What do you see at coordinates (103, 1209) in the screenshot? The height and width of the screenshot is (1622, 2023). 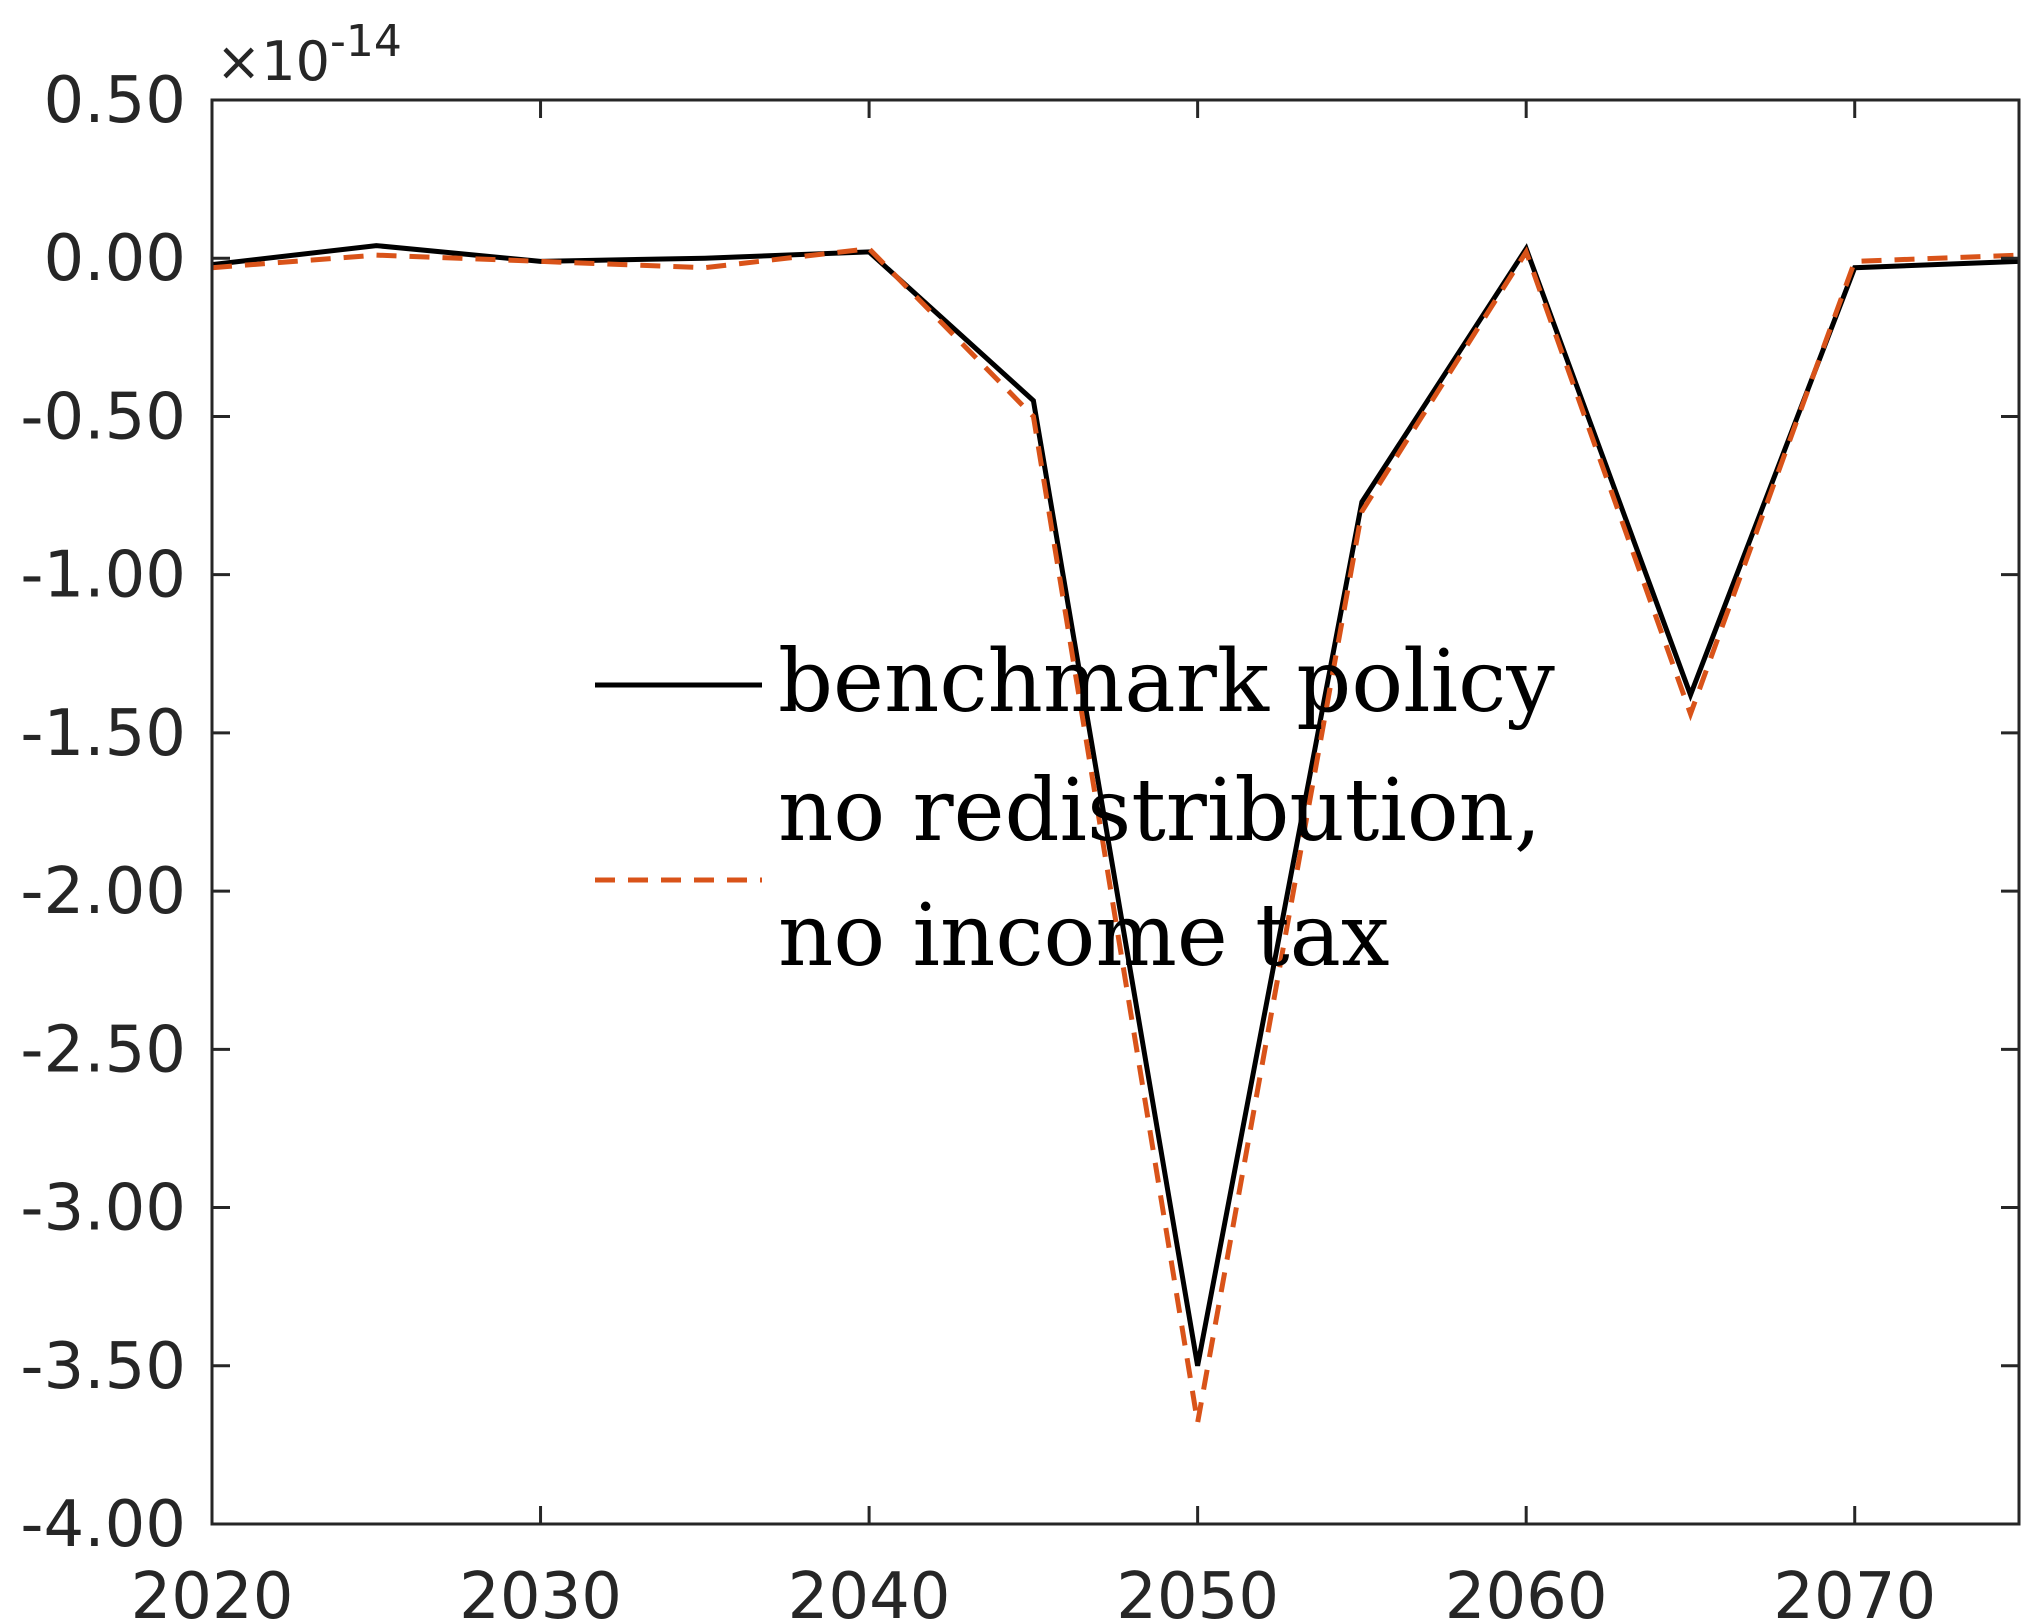 I see `y-tick-label: -3.00` at bounding box center [103, 1209].